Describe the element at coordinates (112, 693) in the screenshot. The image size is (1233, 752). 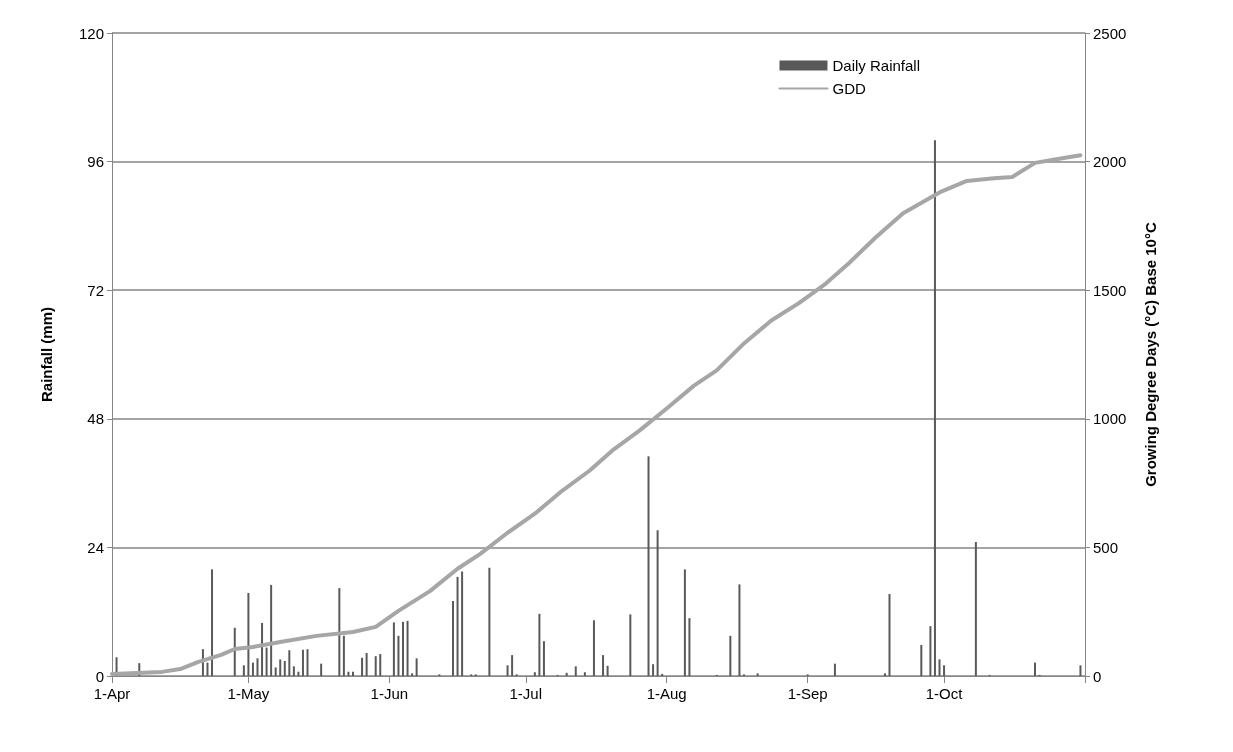
I see `x-tick-label: 1-Apr` at that location.